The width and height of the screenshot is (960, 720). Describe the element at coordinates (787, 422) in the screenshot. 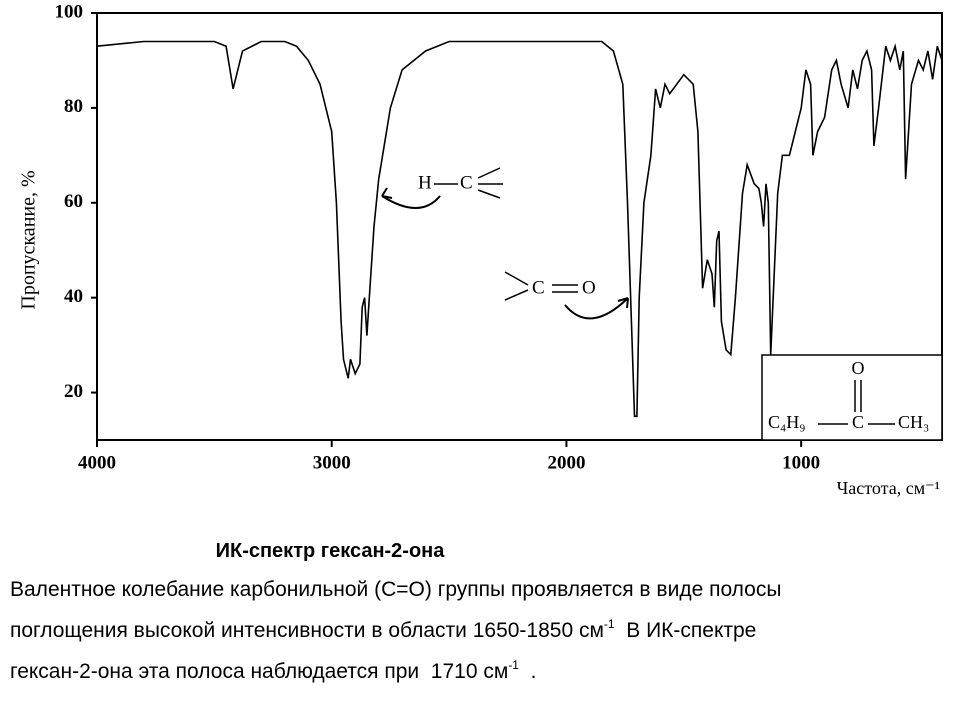

I see `atom: C₄H₉` at that location.